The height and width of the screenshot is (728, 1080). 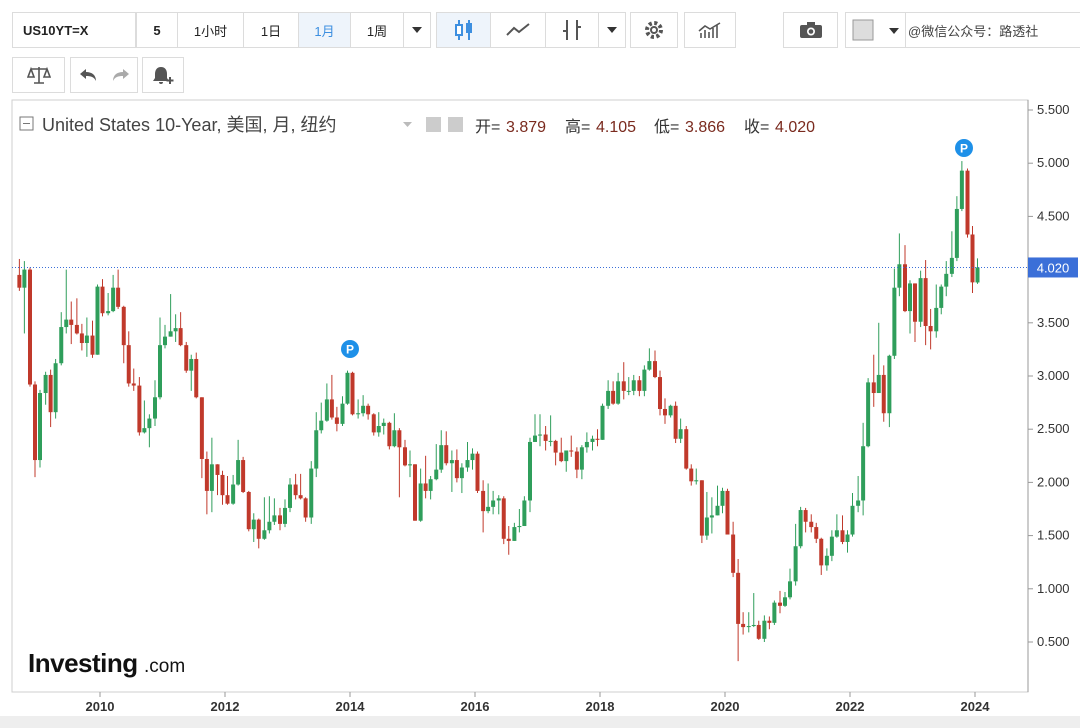 What do you see at coordinates (572, 30) in the screenshot?
I see `bar-button` at bounding box center [572, 30].